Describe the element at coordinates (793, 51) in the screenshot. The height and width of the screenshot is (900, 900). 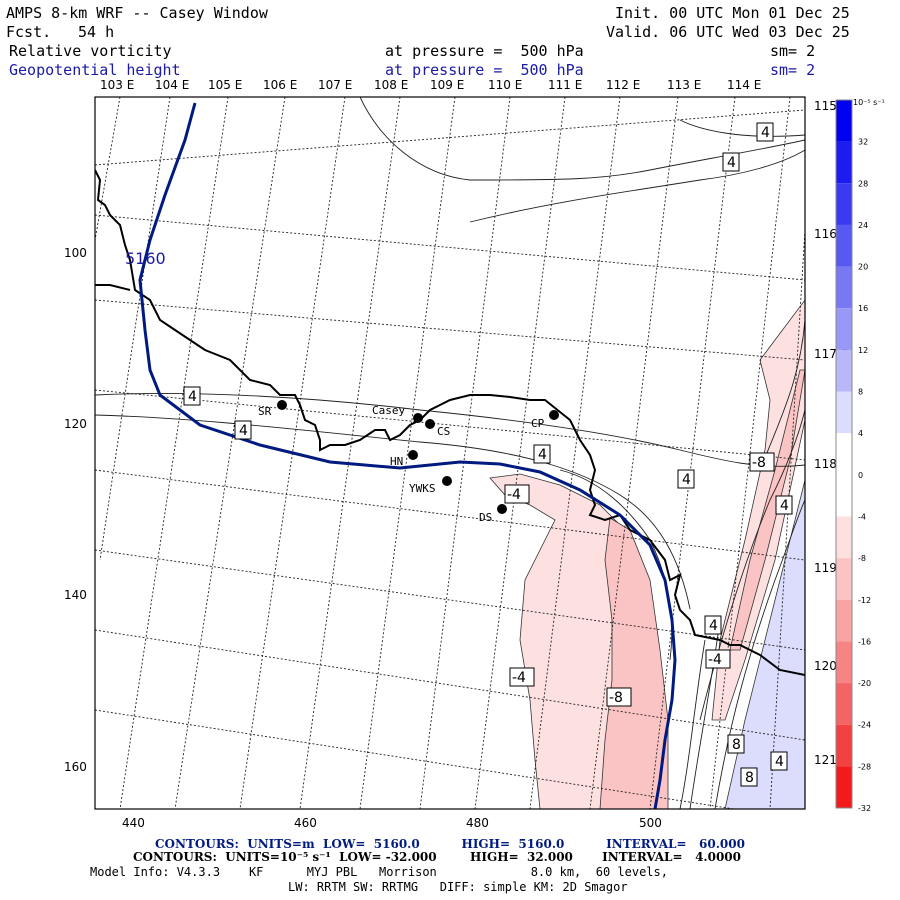
I see `field1-smoothing: sm= 2` at that location.